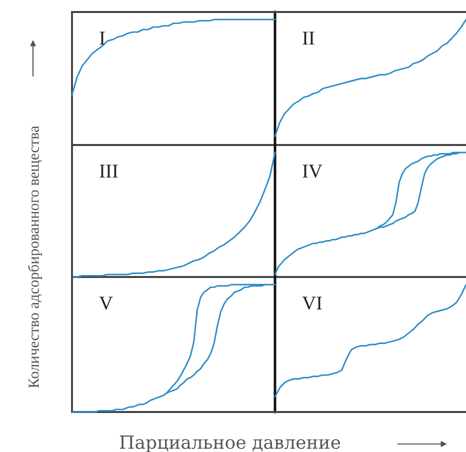 The width and height of the screenshot is (466, 452). What do you see at coordinates (308, 38) in the screenshot?
I see `chart-title: II` at bounding box center [308, 38].